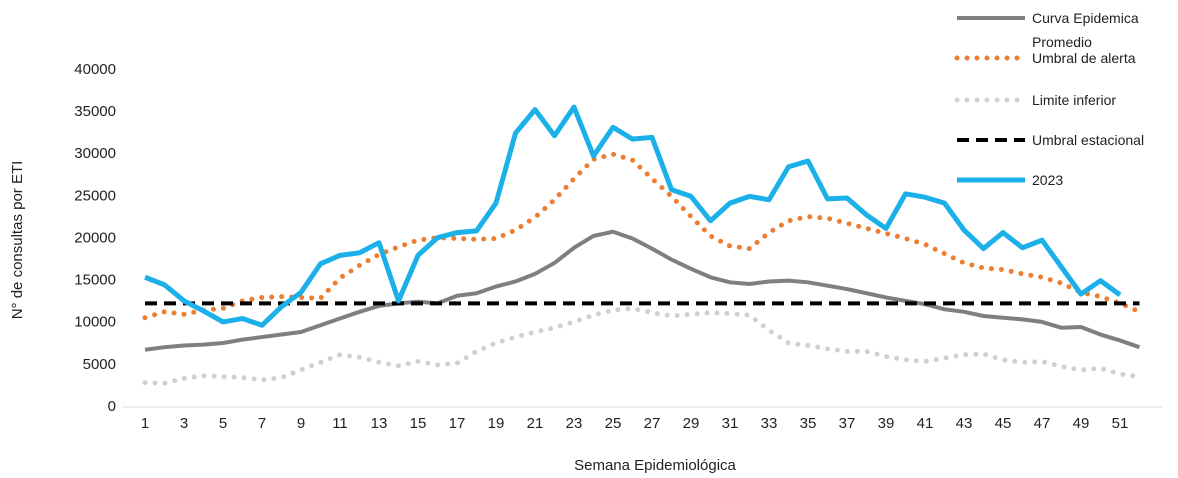 The width and height of the screenshot is (1178, 478). I want to click on x-tick-label: 45, so click(1003, 423).